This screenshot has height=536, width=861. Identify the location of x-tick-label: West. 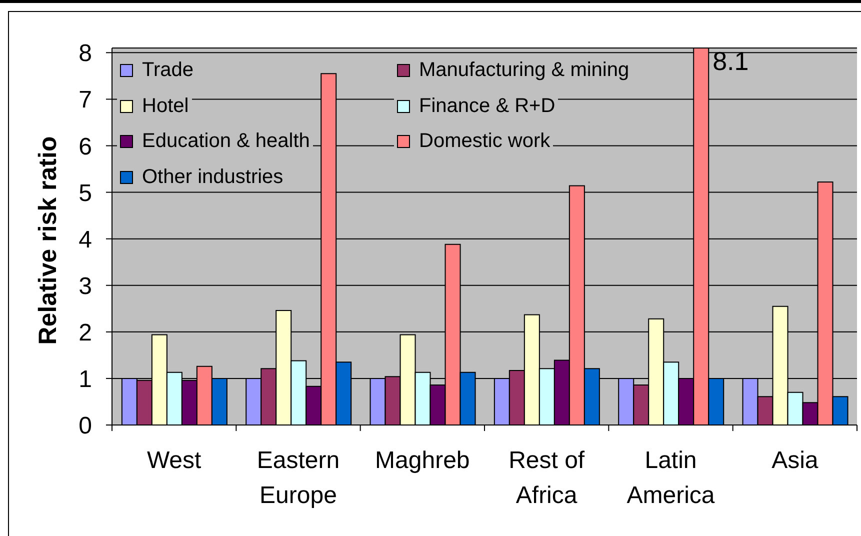
(174, 460).